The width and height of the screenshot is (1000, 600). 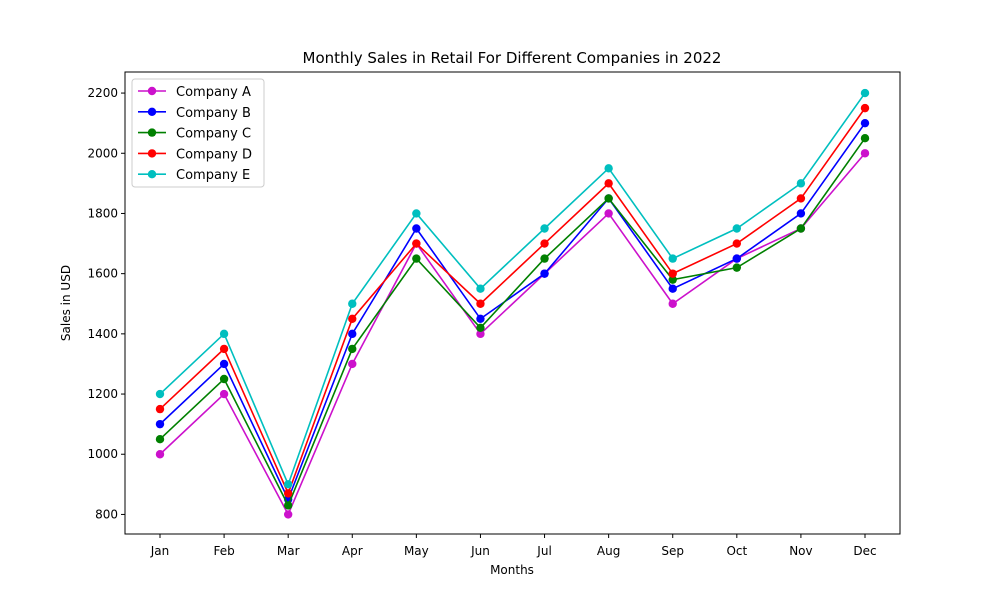 What do you see at coordinates (480, 551) in the screenshot?
I see `x-tick-label: Jun` at bounding box center [480, 551].